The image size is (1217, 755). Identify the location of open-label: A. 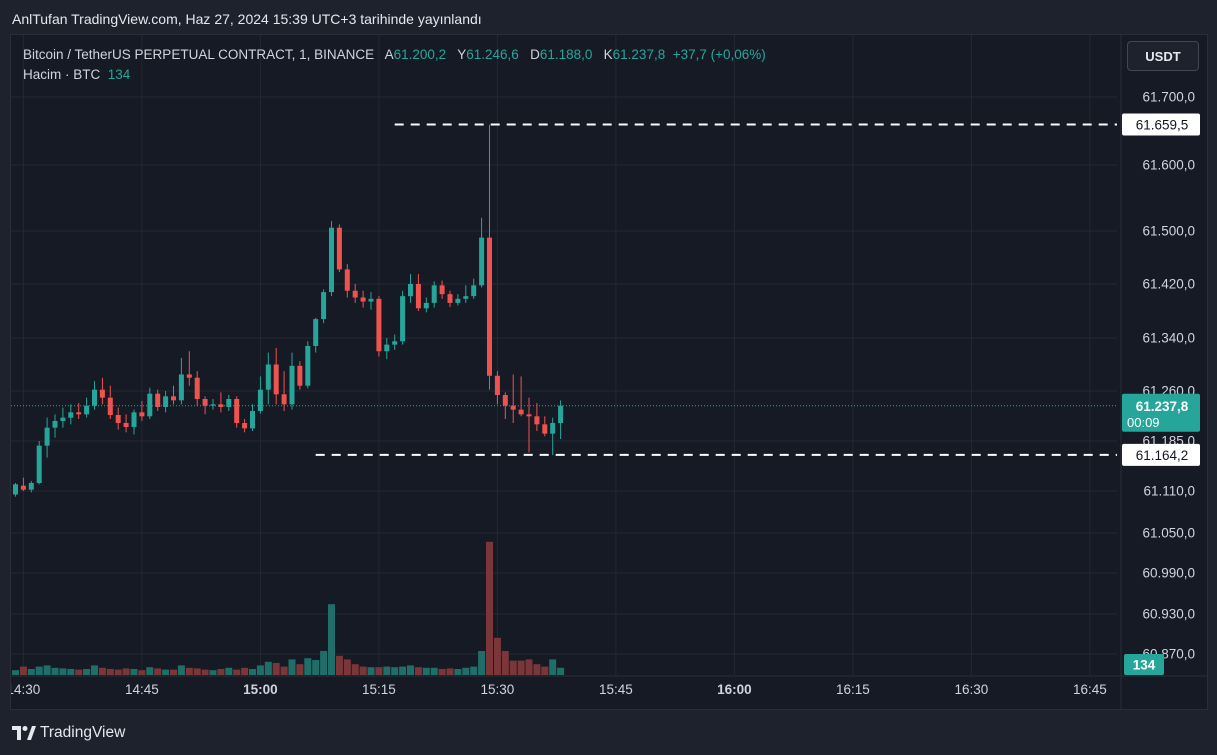
(389, 54).